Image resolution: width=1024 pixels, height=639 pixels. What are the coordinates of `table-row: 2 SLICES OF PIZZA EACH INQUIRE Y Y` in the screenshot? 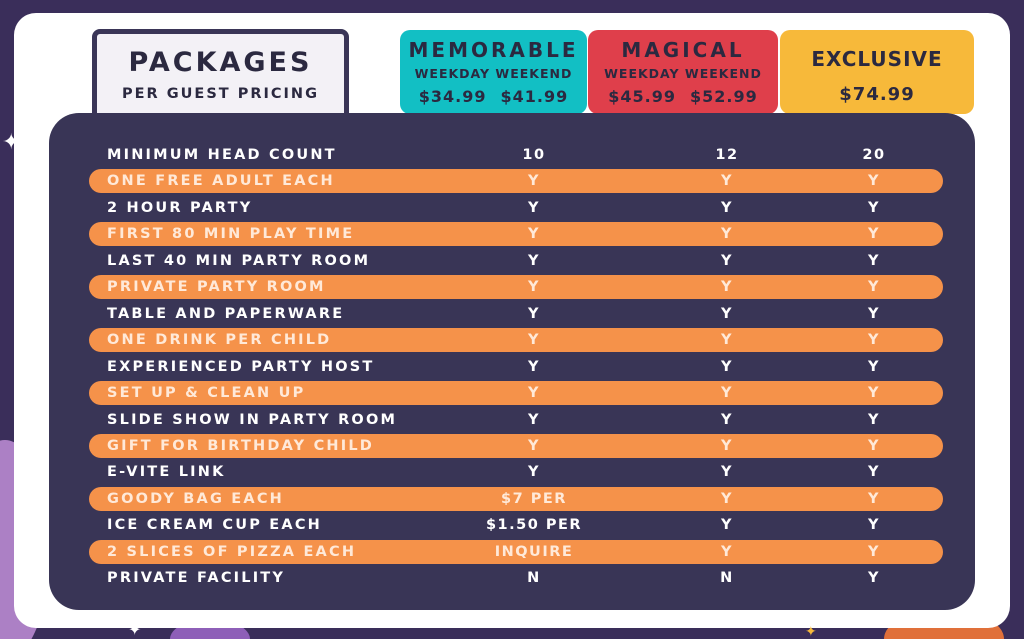 It's located at (516, 551).